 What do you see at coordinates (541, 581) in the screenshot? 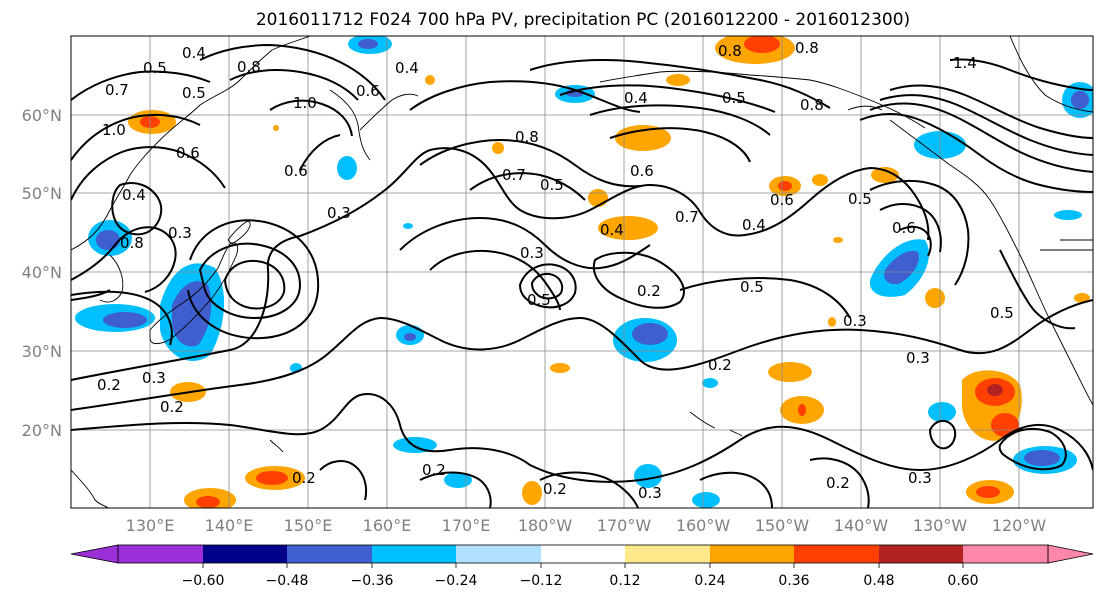
I see `colorbar-tick-label: −0.12` at bounding box center [541, 581].